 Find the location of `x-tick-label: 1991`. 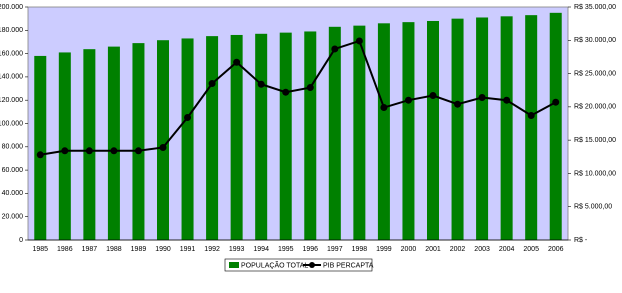

x-tick-label: 1991 is located at coordinates (188, 249).